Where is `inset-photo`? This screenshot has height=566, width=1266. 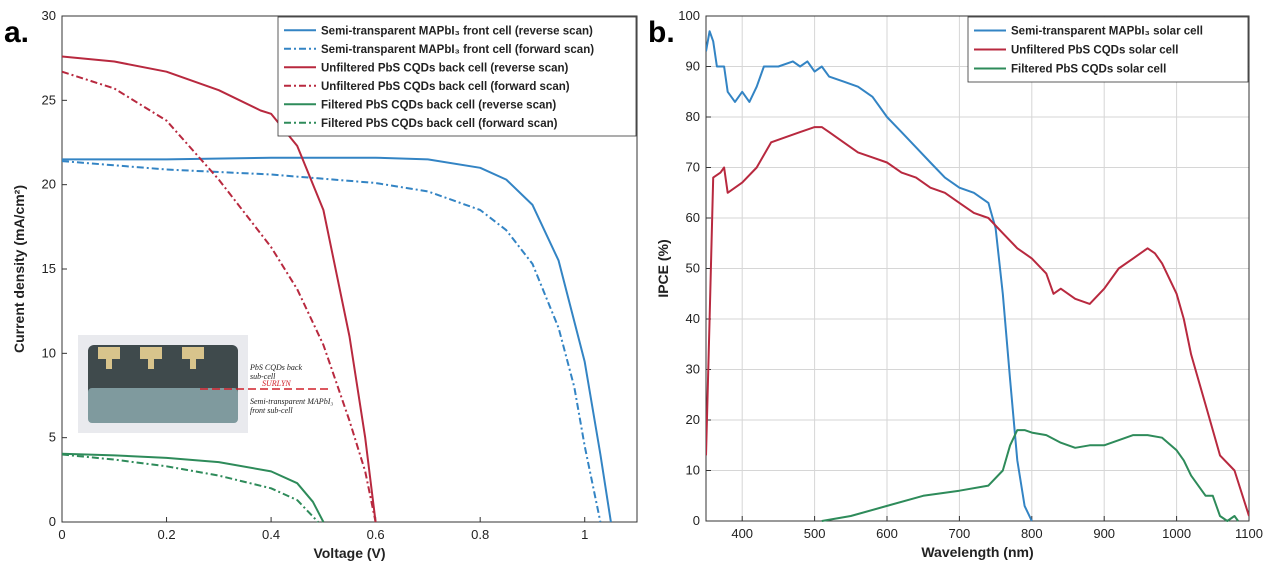 inset-photo is located at coordinates (204, 384).